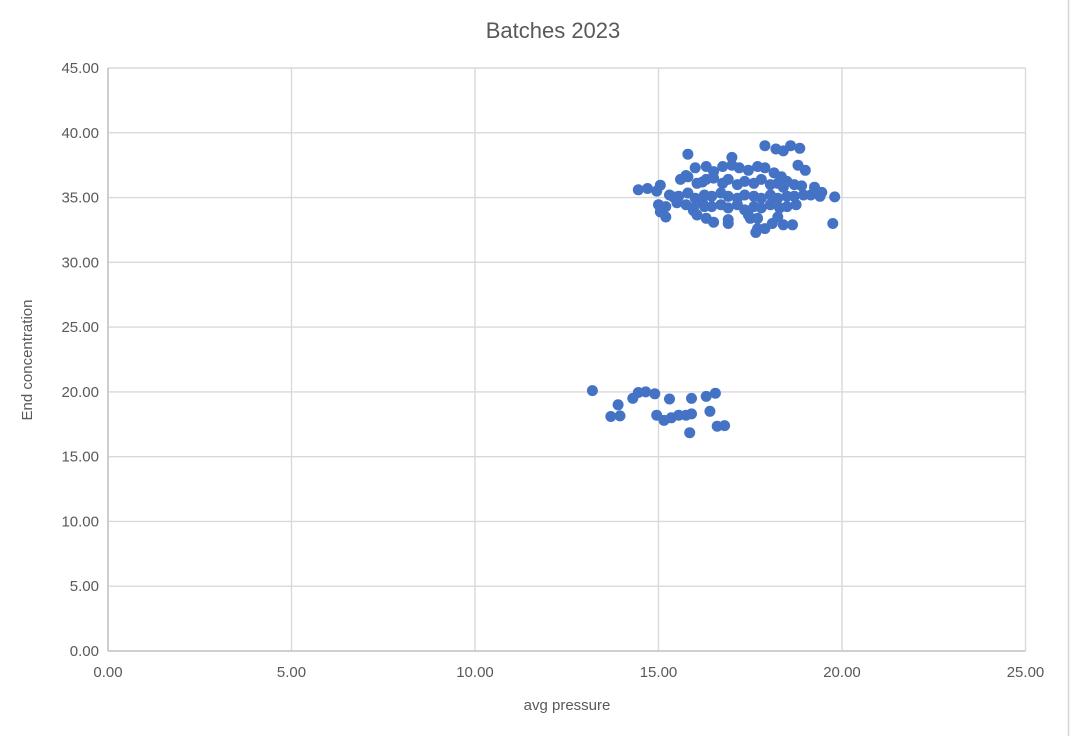  Describe the element at coordinates (842, 672) in the screenshot. I see `x-tick-label: 20.00` at that location.